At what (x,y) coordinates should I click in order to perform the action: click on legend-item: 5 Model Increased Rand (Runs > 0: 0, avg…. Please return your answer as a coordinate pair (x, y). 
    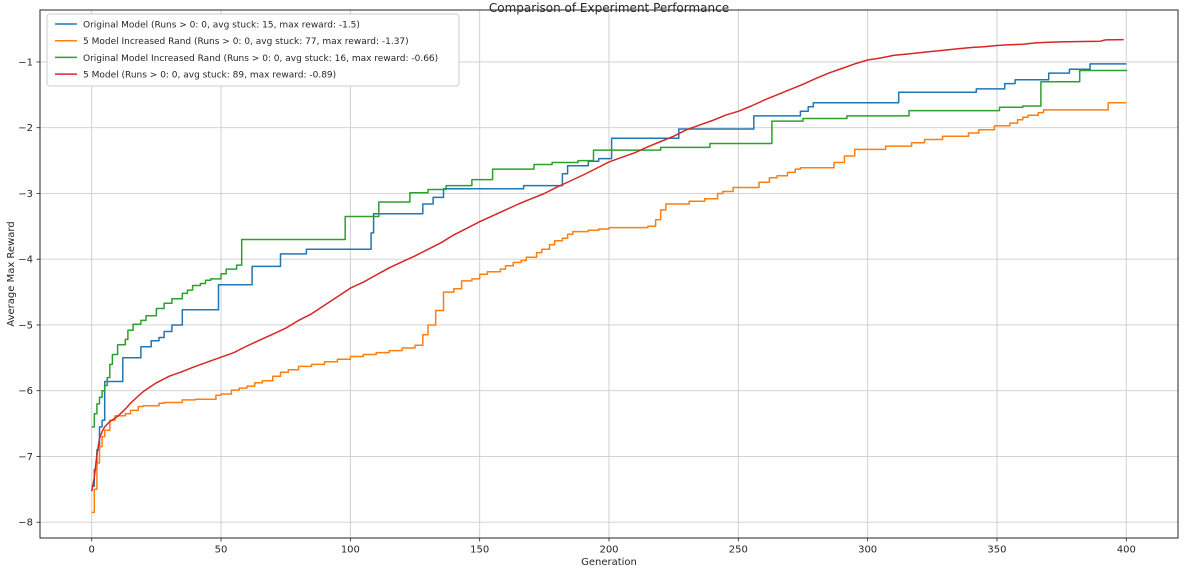
    Looking at the image, I should click on (232, 42).